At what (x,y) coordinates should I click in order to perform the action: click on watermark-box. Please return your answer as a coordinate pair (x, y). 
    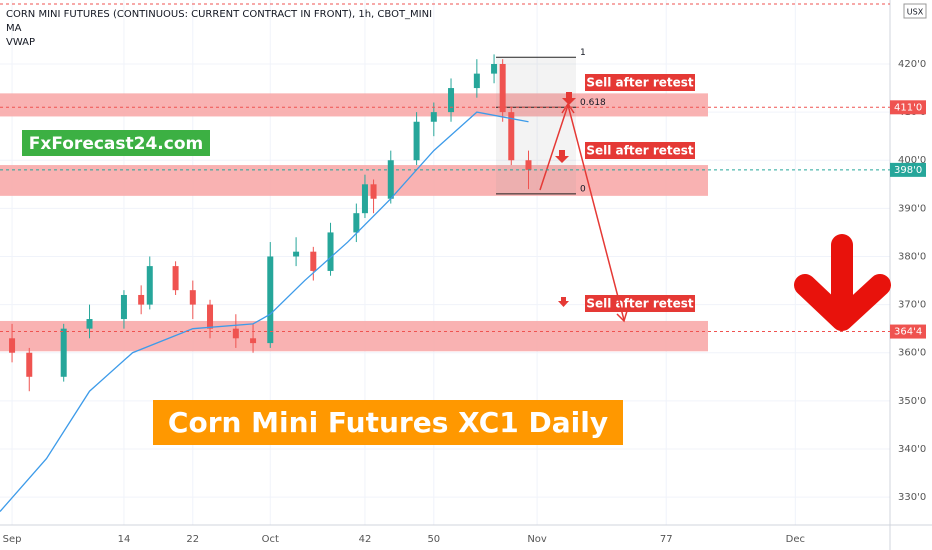
    Looking at the image, I should click on (116, 143).